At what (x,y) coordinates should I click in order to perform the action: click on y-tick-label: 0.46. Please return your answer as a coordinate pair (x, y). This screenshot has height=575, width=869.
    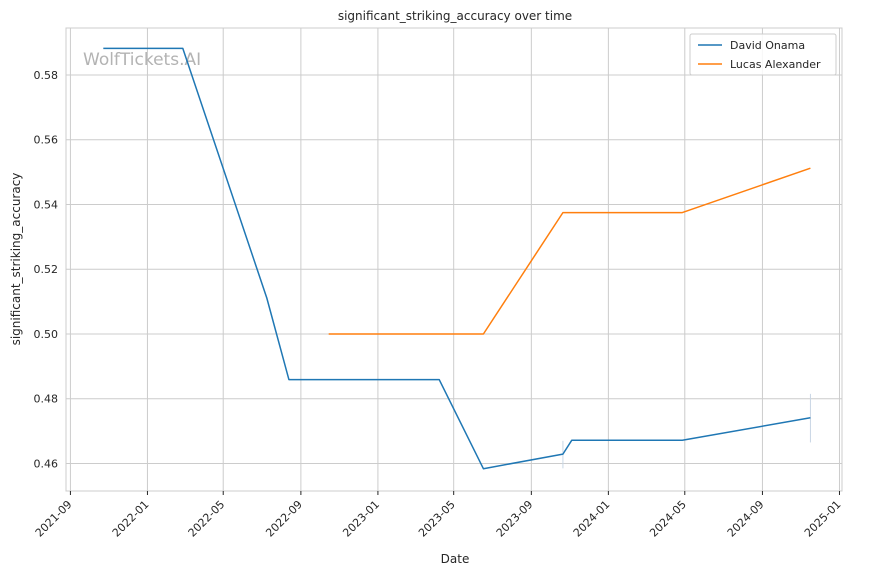
    Looking at the image, I should click on (46, 463).